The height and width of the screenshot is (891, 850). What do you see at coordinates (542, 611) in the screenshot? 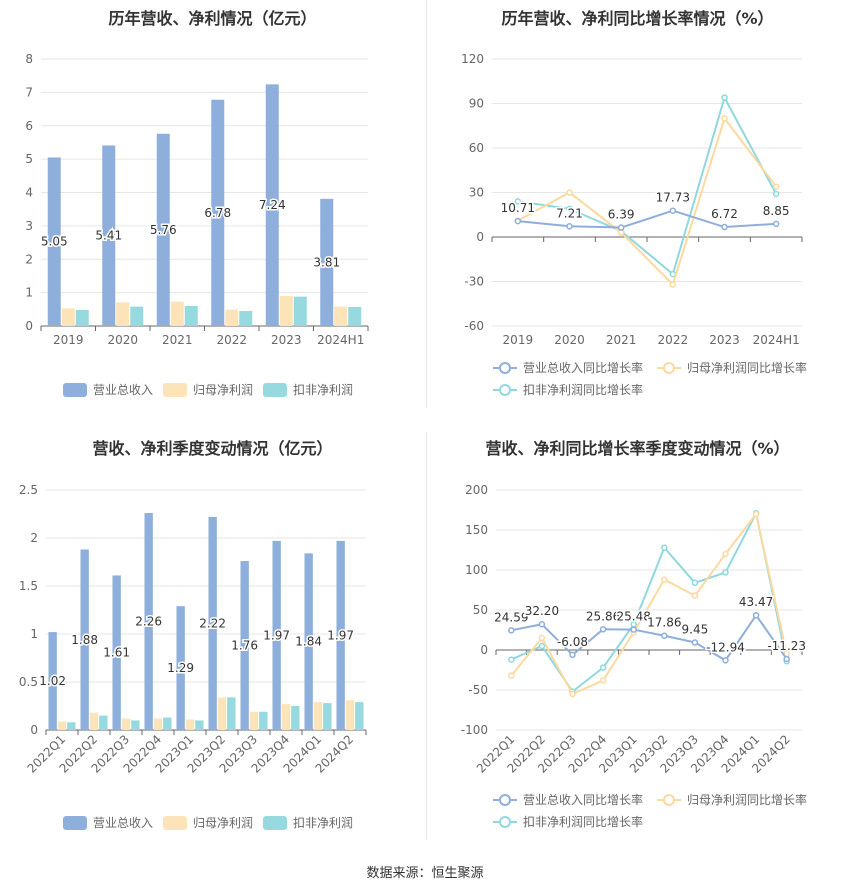
I see `data-label: 32.20` at bounding box center [542, 611].